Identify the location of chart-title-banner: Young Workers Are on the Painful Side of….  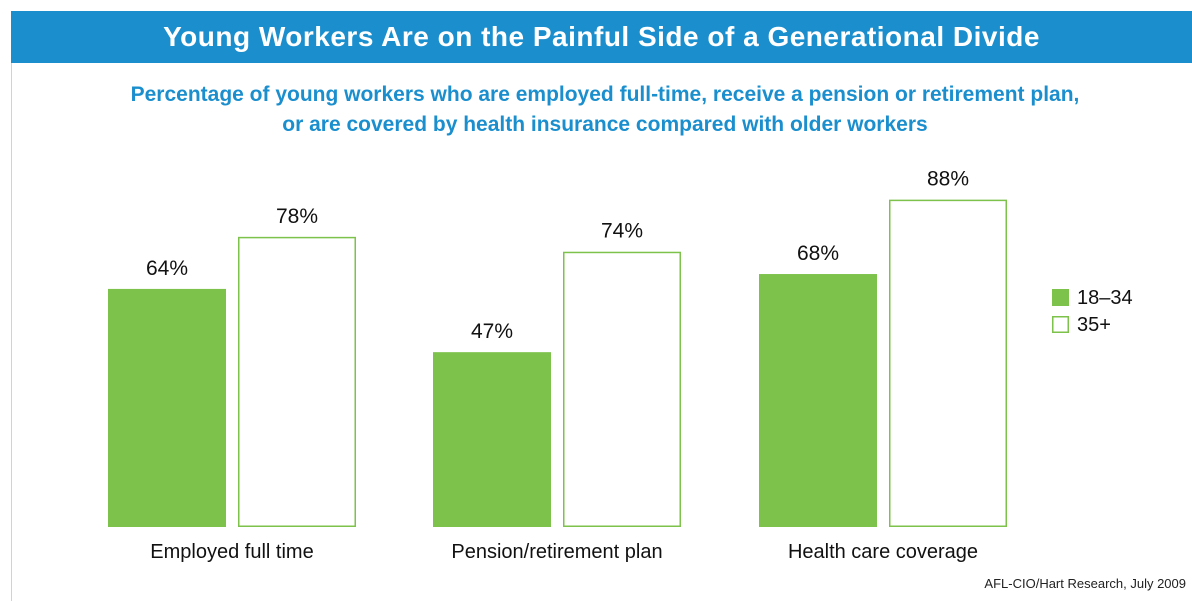
(601, 37).